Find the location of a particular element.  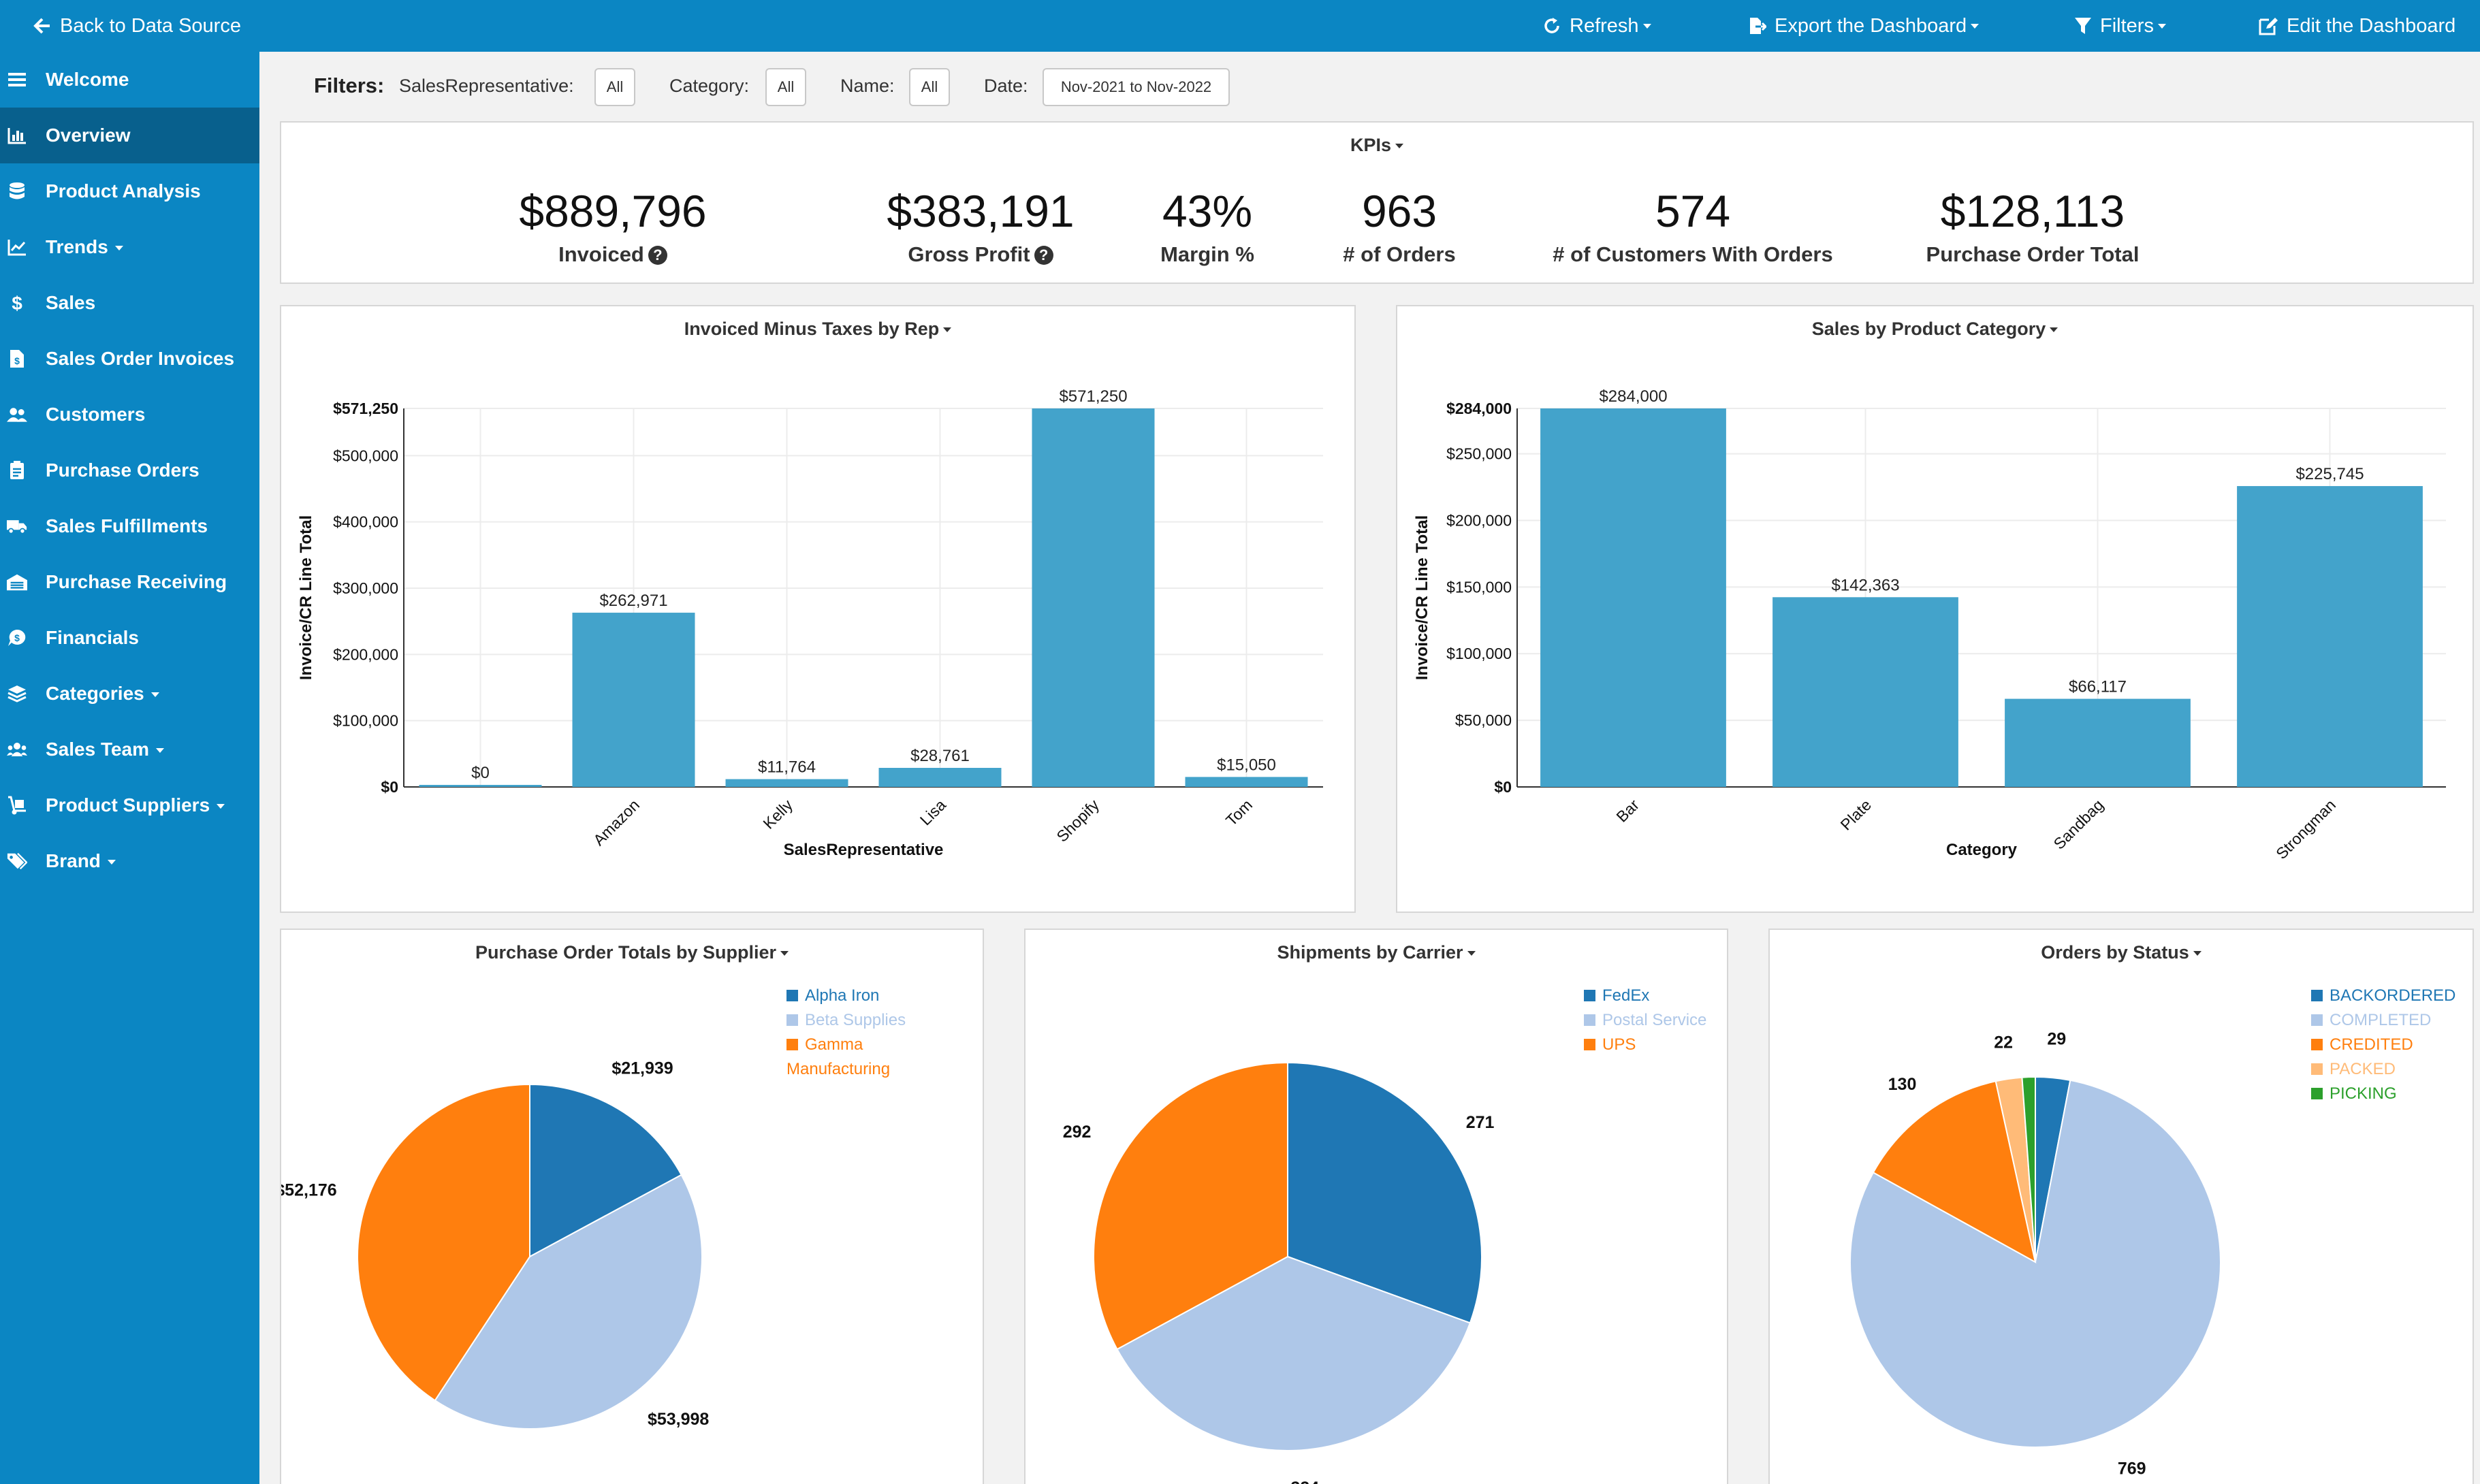

sidebar-item-purchase-orders: Purchase Orders is located at coordinates (129, 470).